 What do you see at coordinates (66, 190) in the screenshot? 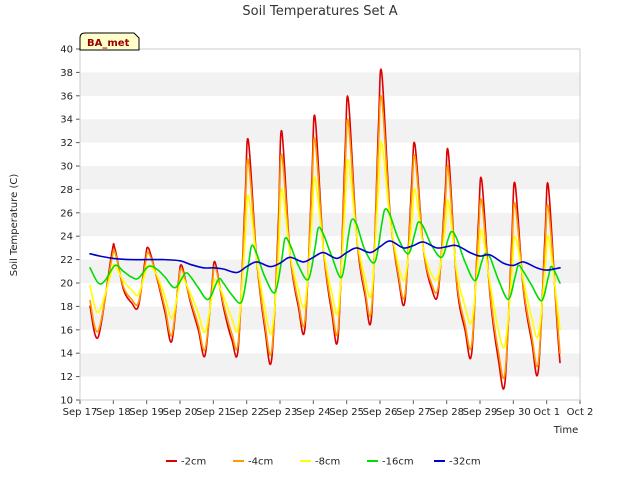
I see `y-tick-label: 28` at bounding box center [66, 190].